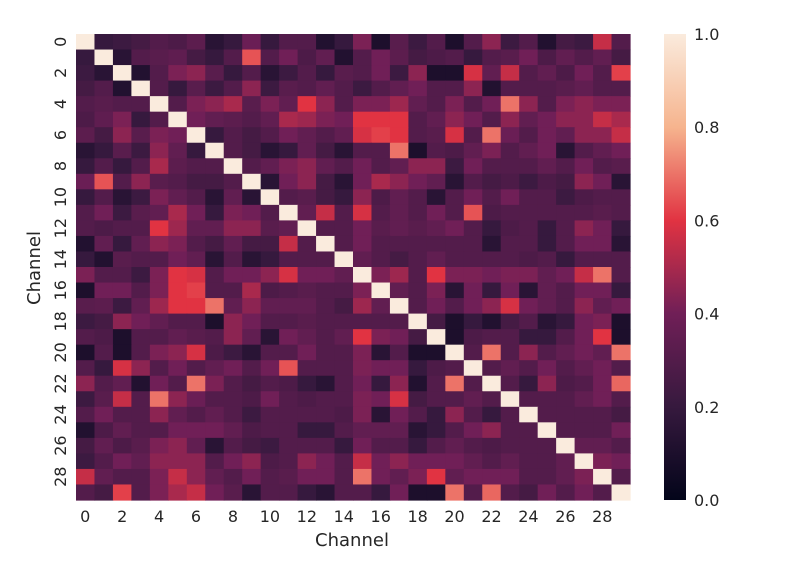 Image resolution: width=792 pixels, height=576 pixels. I want to click on colorbar-ticks: 0.0 0.2 0.4 0.6 0.8 1.0, so click(706, 267).